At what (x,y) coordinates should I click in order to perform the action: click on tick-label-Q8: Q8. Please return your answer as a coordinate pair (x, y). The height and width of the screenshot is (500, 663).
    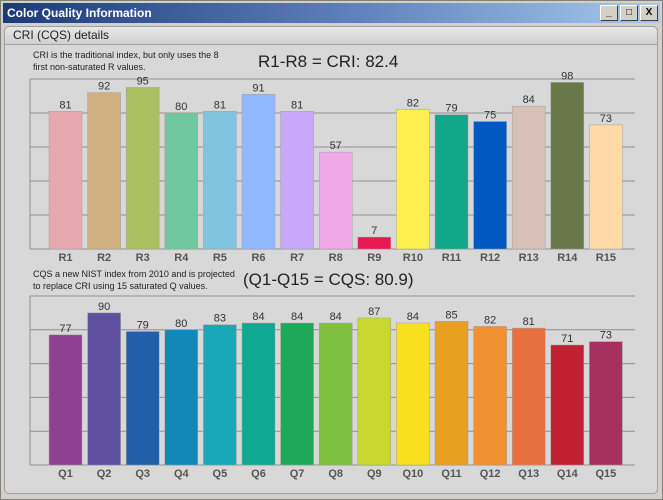
    Looking at the image, I should click on (335, 474).